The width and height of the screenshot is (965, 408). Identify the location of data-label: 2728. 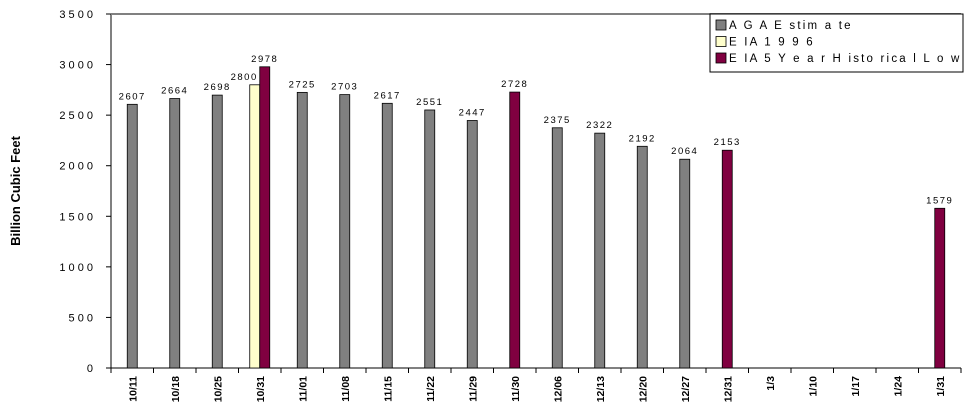
(514, 84).